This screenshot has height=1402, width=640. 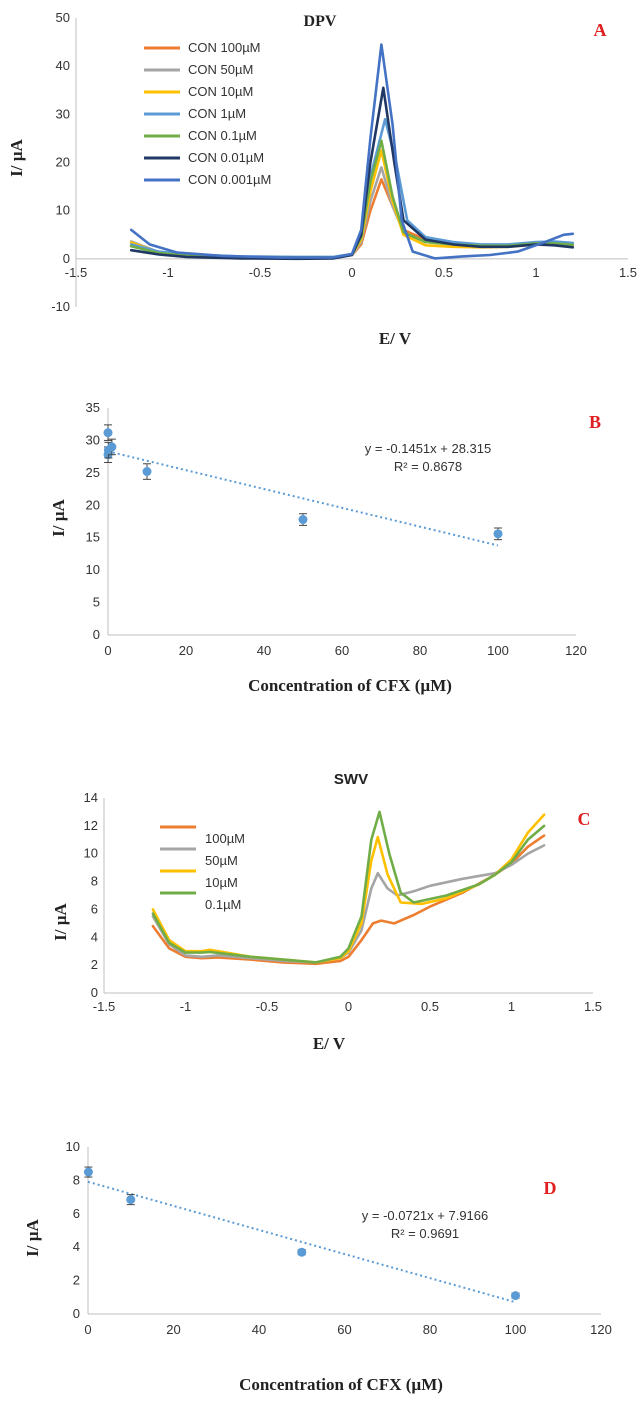 I want to click on y-tick-label: 35, so click(x=93, y=407).